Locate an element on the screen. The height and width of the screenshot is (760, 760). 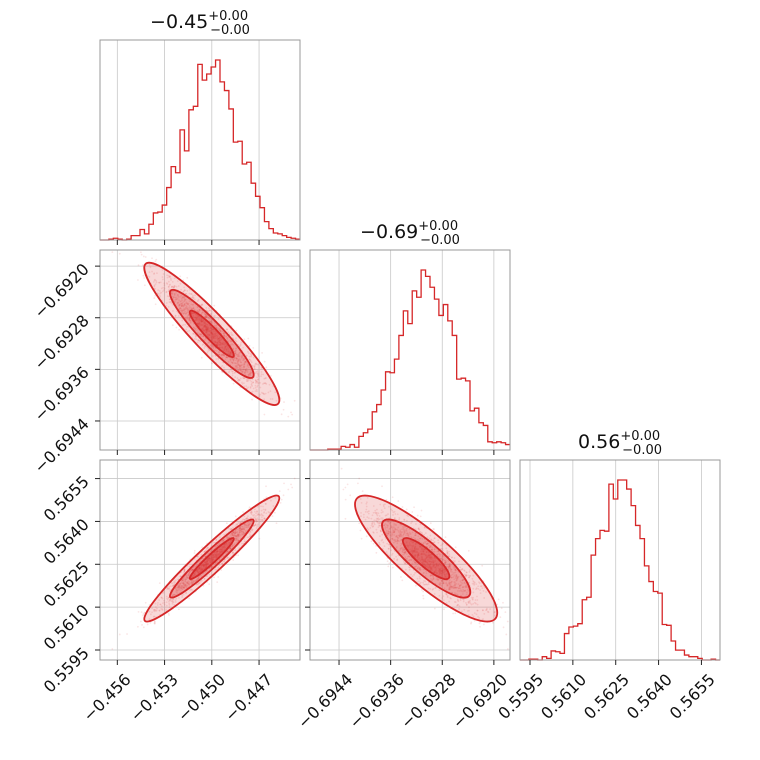
x-tick-label: −0.450 is located at coordinates (201, 697).